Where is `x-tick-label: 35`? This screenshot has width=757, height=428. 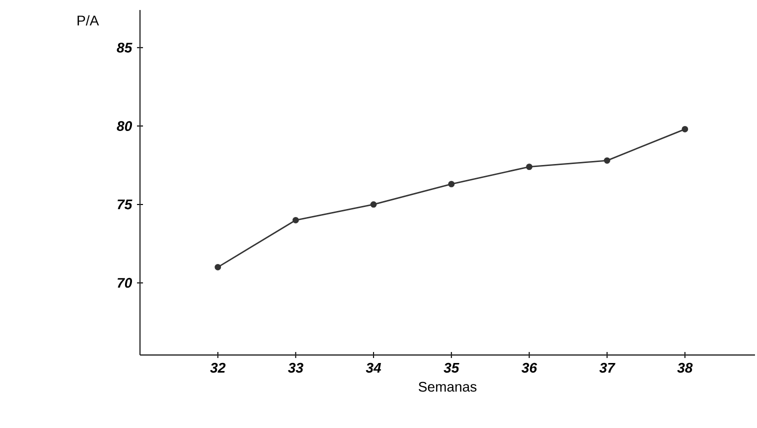 x-tick-label: 35 is located at coordinates (452, 367).